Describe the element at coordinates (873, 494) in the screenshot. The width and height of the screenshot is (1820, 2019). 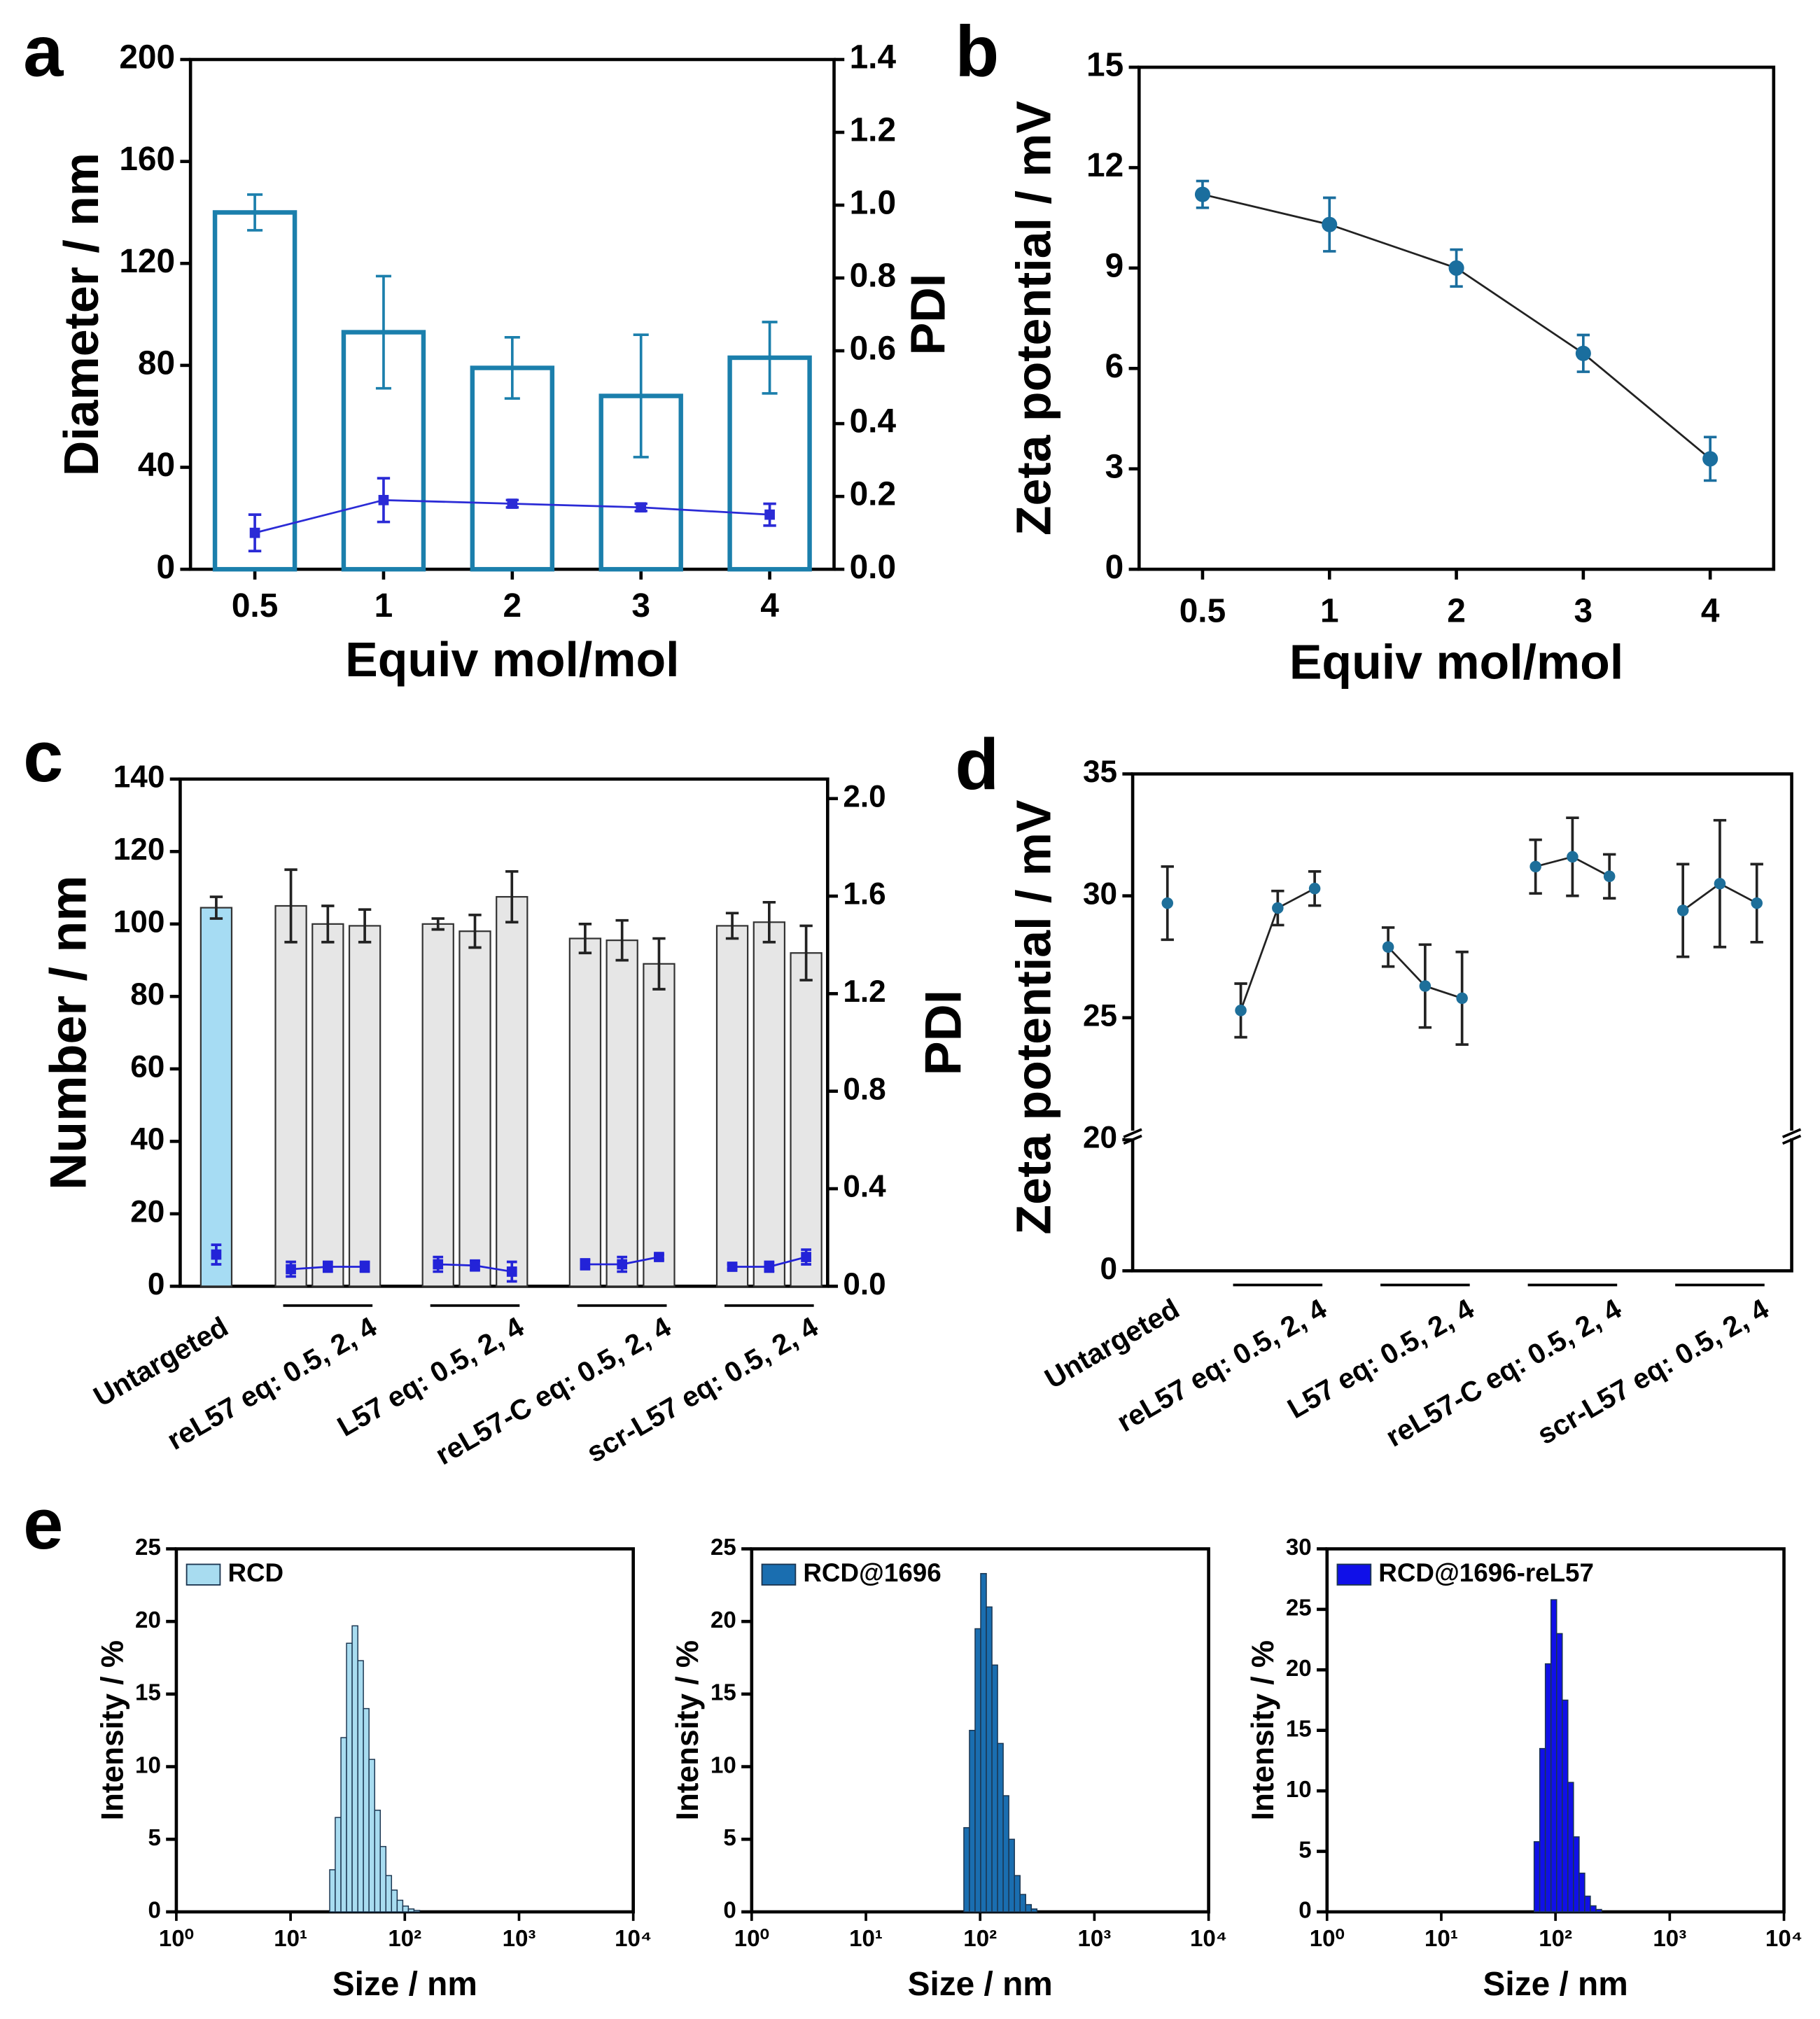
I see `y-tick-label: 0.2` at that location.